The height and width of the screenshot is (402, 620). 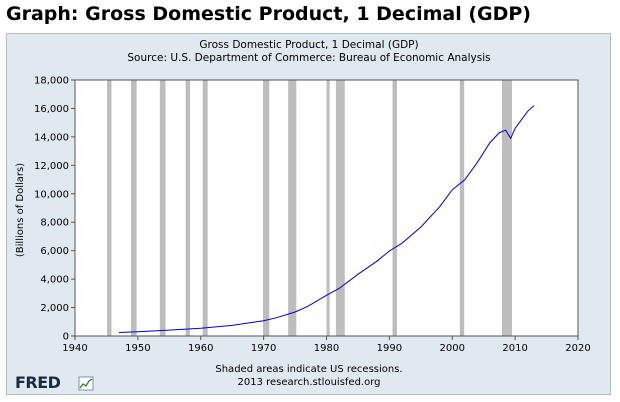 I want to click on footer-recession-note: Shaded areas indicate US recessions., so click(x=308, y=369).